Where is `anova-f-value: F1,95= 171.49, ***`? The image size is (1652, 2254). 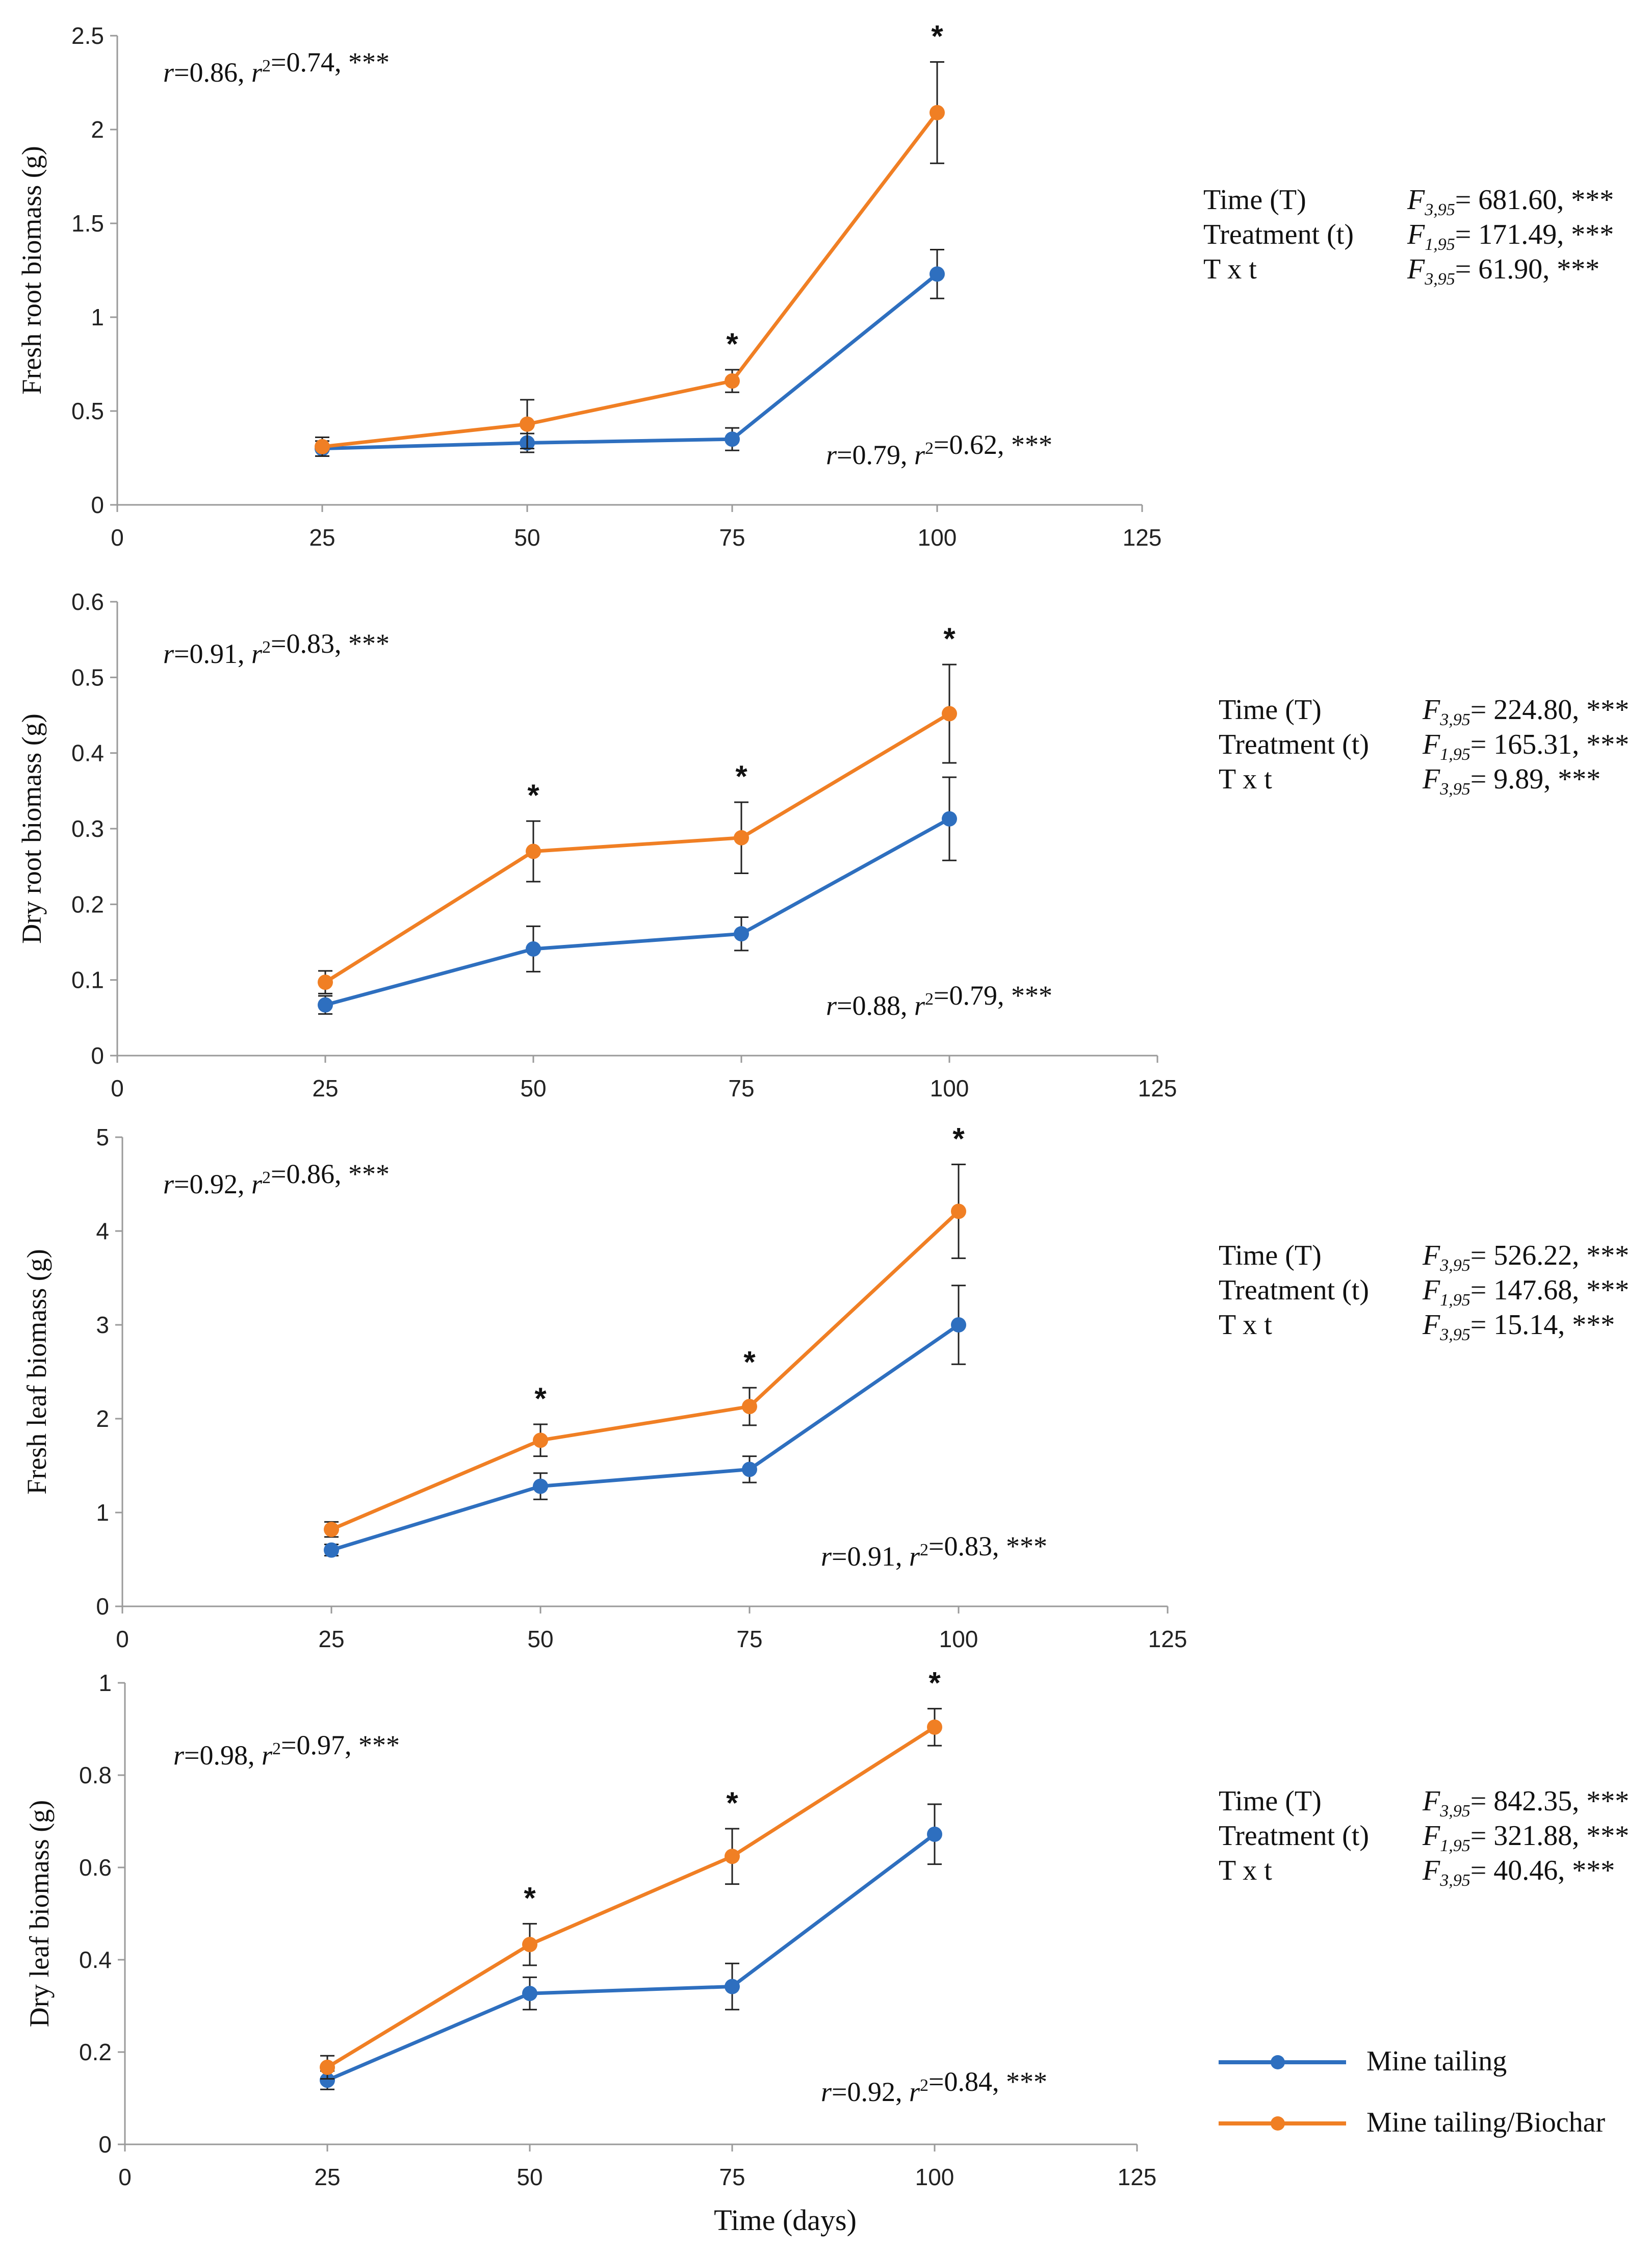
anova-f-value: F1,95= 171.49, *** is located at coordinates (1510, 236).